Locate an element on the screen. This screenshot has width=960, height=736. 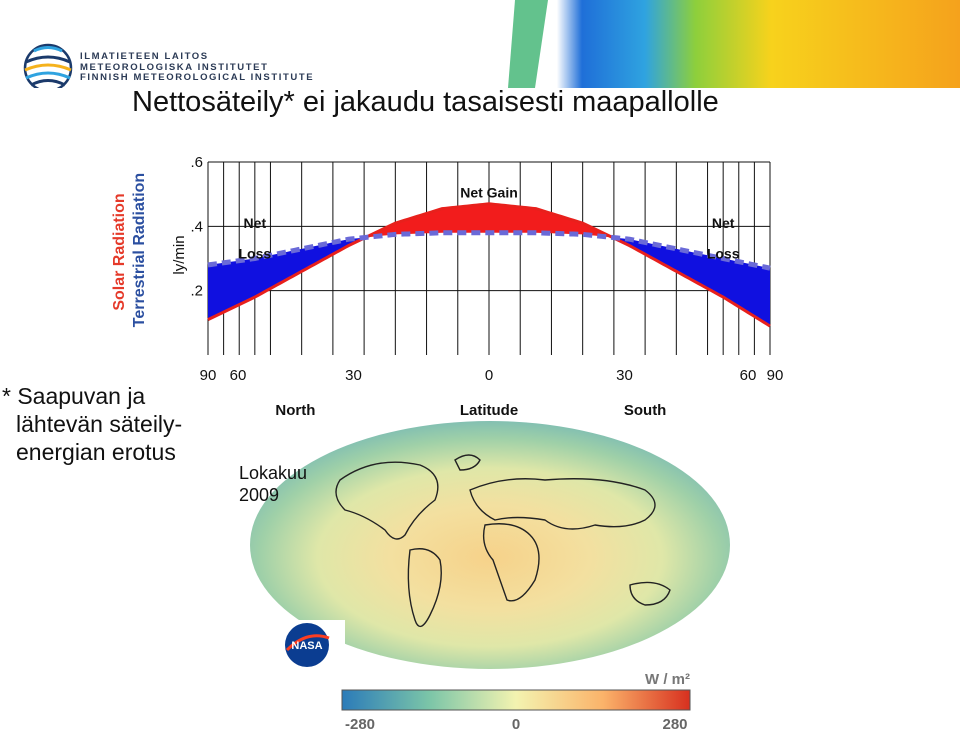
continent-outlines is located at coordinates (503, 541).